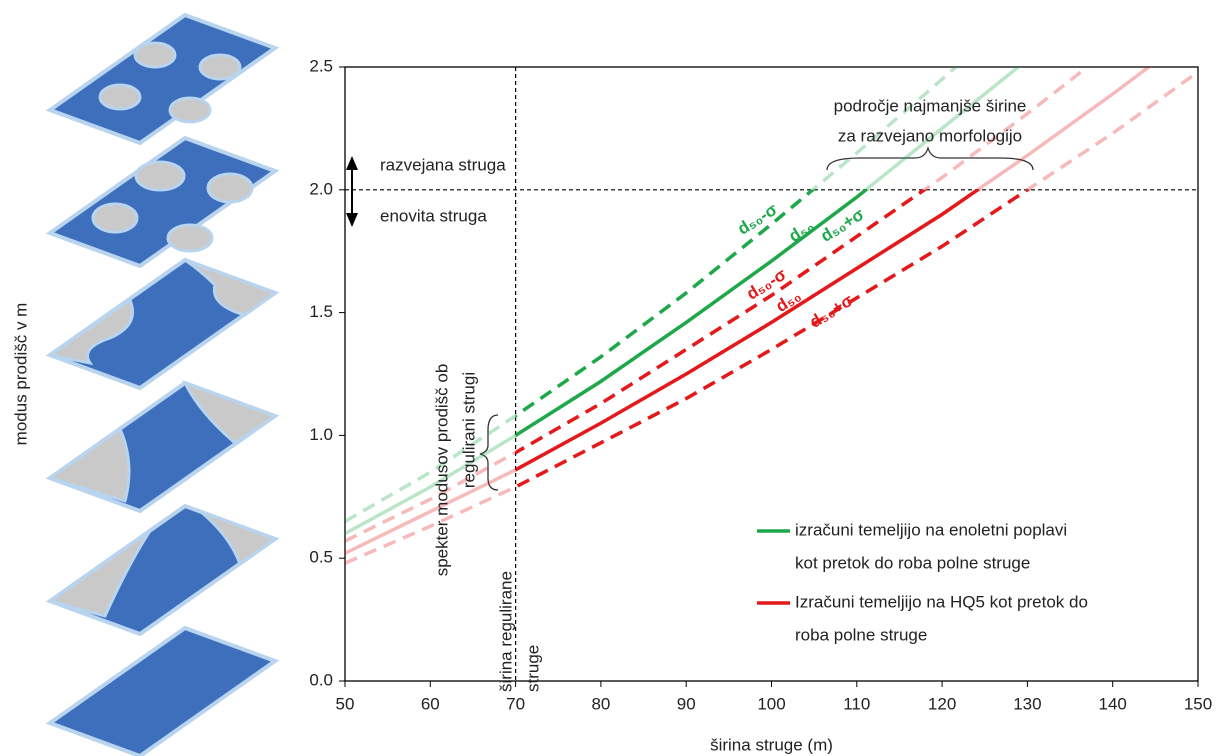 This screenshot has height=756, width=1224. I want to click on y-tick-label: 0.0, so click(321, 679).